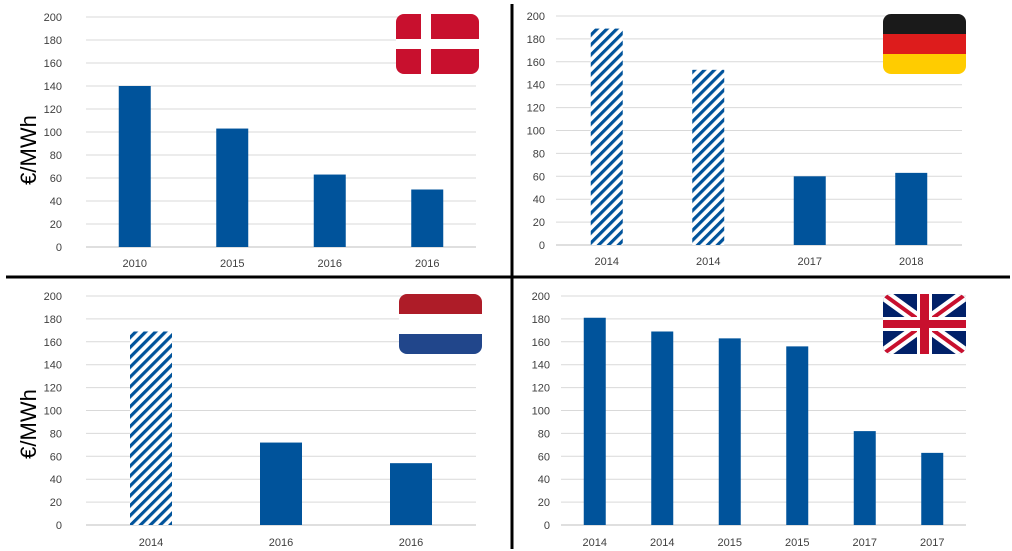  What do you see at coordinates (440, 324) in the screenshot?
I see `netherlands-flag` at bounding box center [440, 324].